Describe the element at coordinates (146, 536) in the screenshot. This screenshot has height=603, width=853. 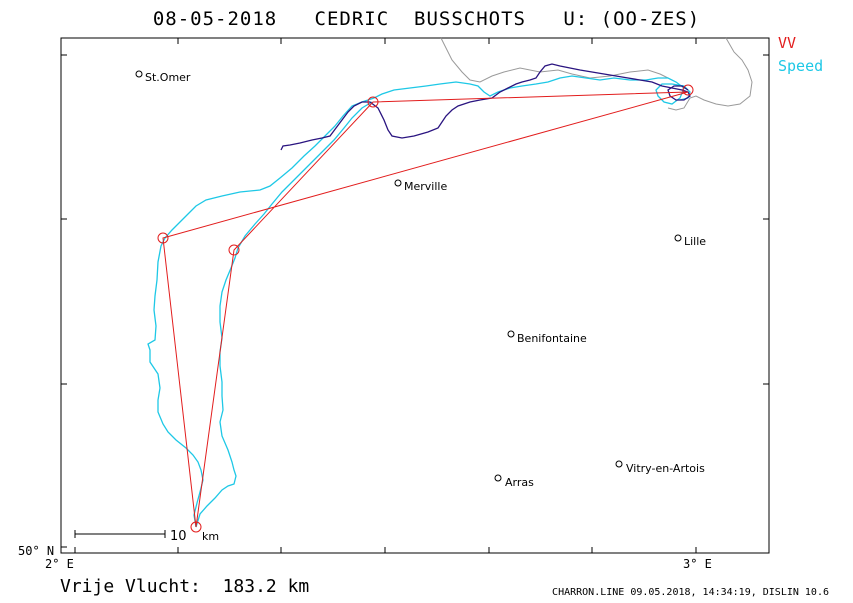
I see `scale-bar: 10 km` at that location.